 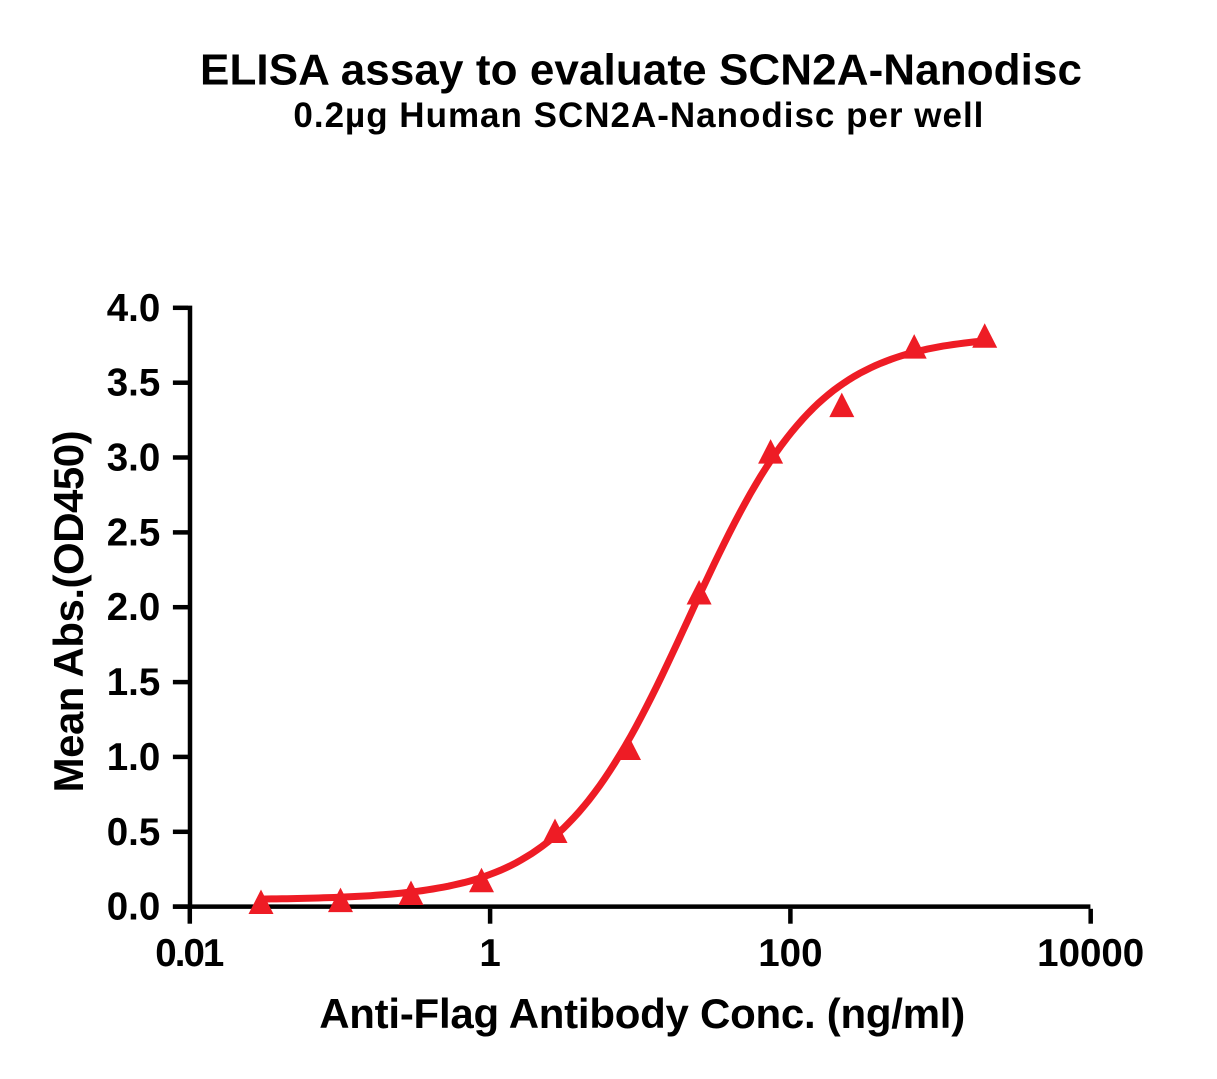 What do you see at coordinates (489, 953) in the screenshot?
I see `svg-text: 1` at bounding box center [489, 953].